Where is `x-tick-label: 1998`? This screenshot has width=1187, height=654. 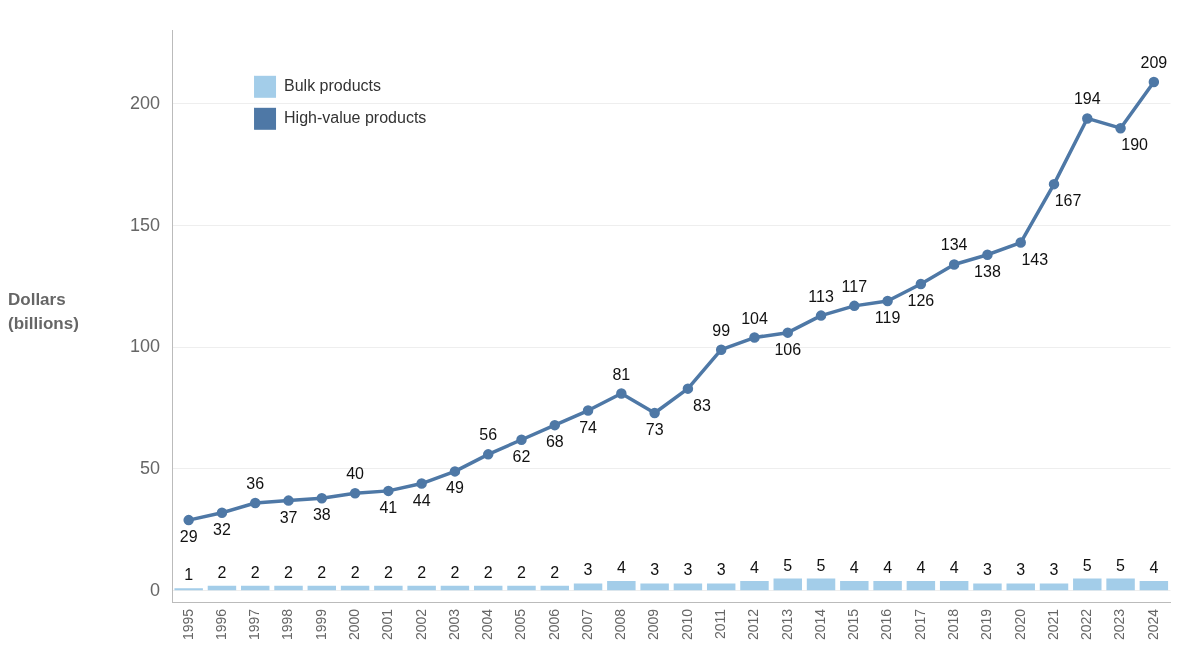 x-tick-label: 1998 is located at coordinates (287, 624).